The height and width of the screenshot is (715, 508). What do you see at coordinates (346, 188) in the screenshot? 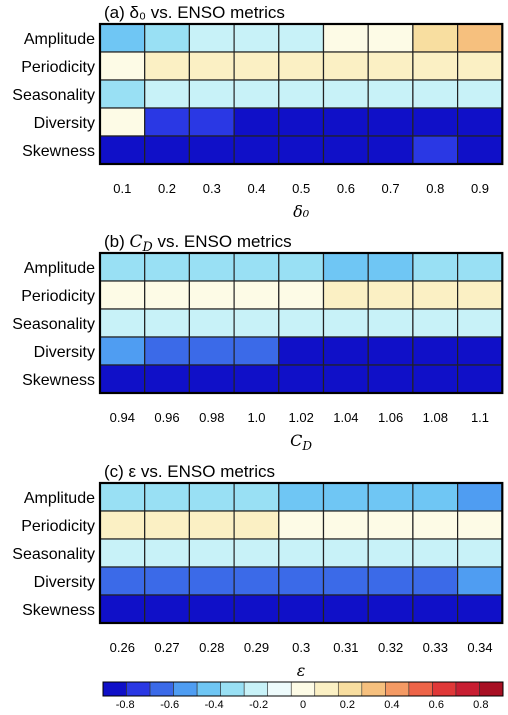
I see `x-tick-label: 0.6` at bounding box center [346, 188].